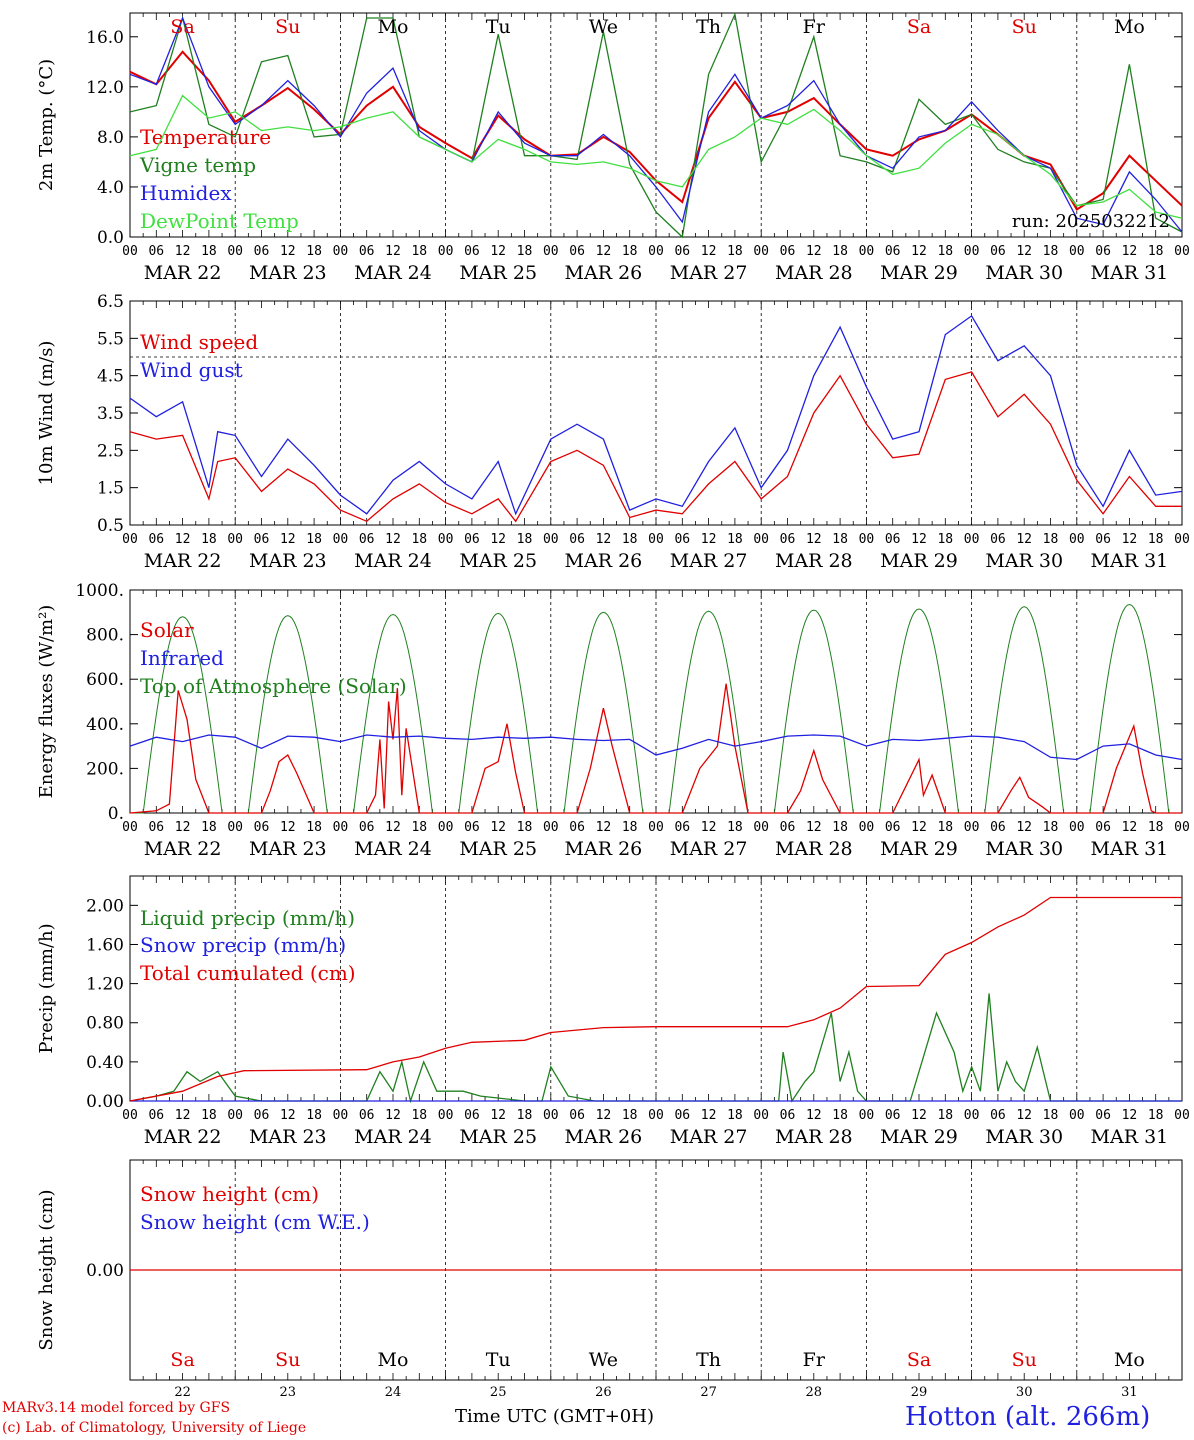 The width and height of the screenshot is (1194, 1440). I want to click on y-tick-label: 3.5, so click(110, 414).